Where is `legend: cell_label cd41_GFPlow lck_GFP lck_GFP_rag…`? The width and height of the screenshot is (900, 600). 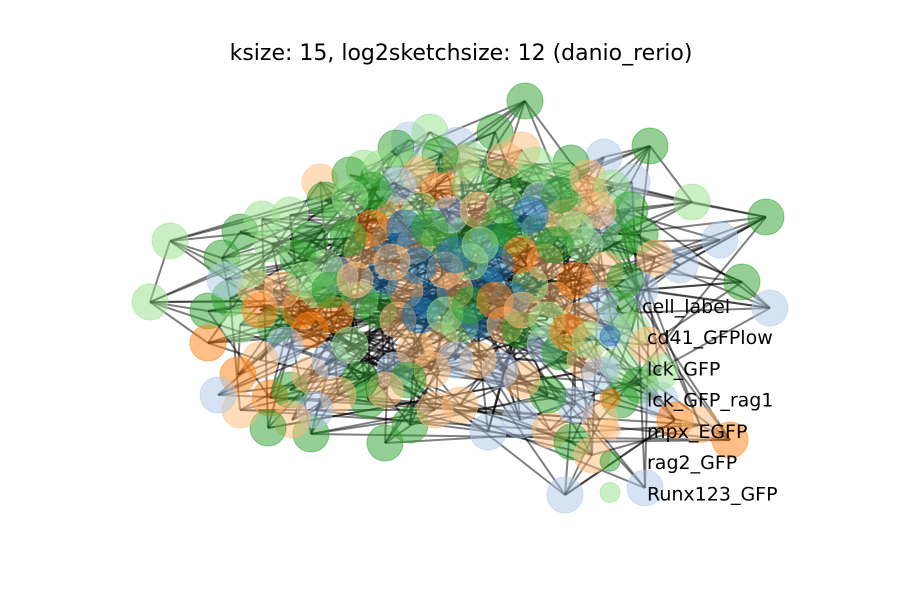 legend: cell_label cd41_GFPlow lck_GFP lck_GFP_rag… is located at coordinates (688, 401).